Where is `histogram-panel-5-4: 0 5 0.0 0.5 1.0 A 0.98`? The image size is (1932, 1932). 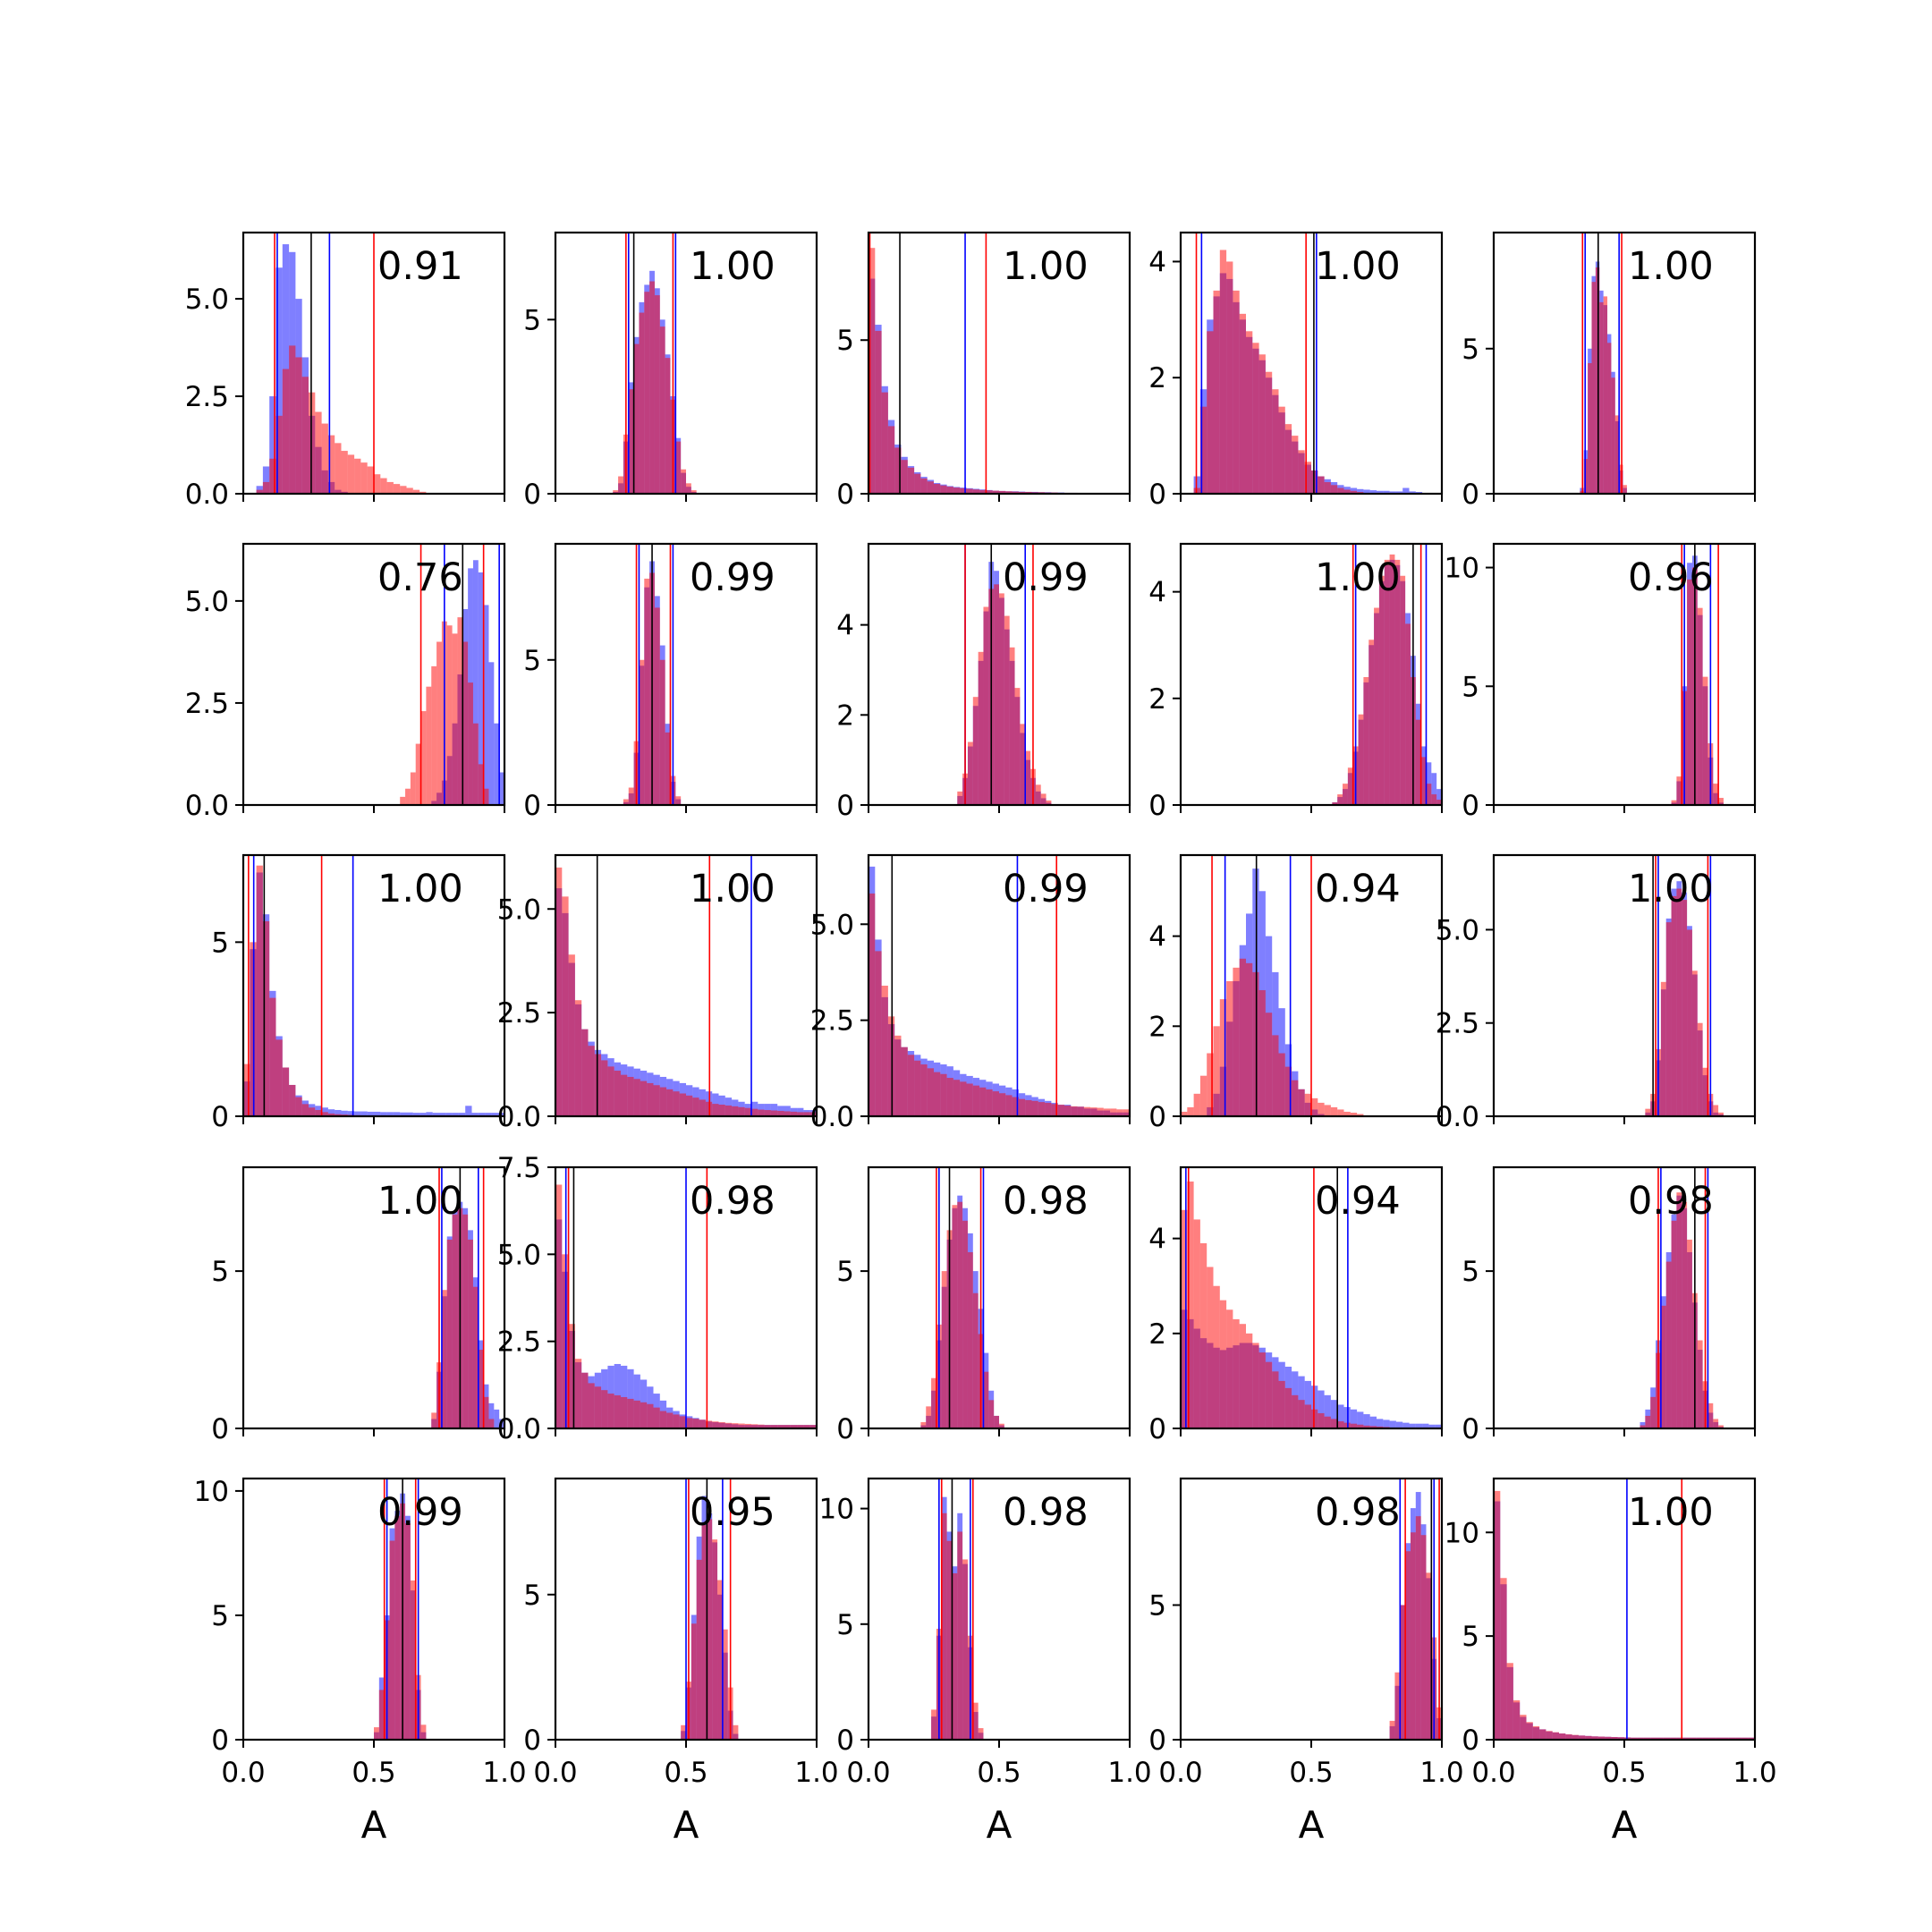 histogram-panel-5-4: 0 5 0.0 0.5 1.0 A 0.98 is located at coordinates (1306, 1662).